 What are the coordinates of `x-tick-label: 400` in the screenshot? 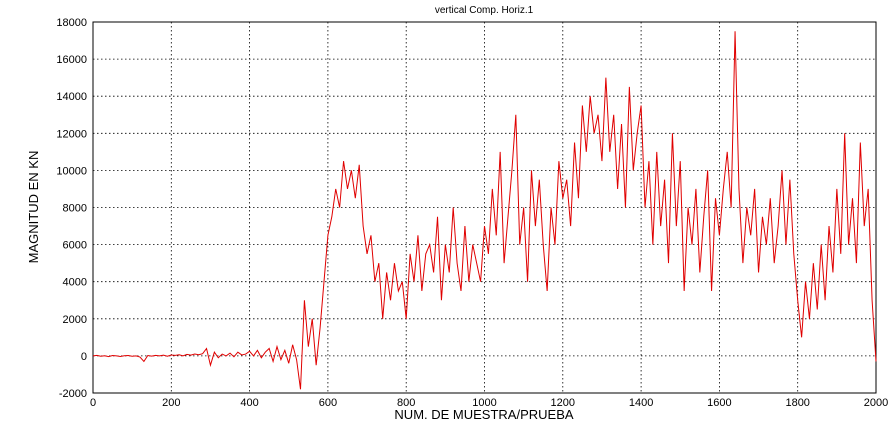 It's located at (249, 403).